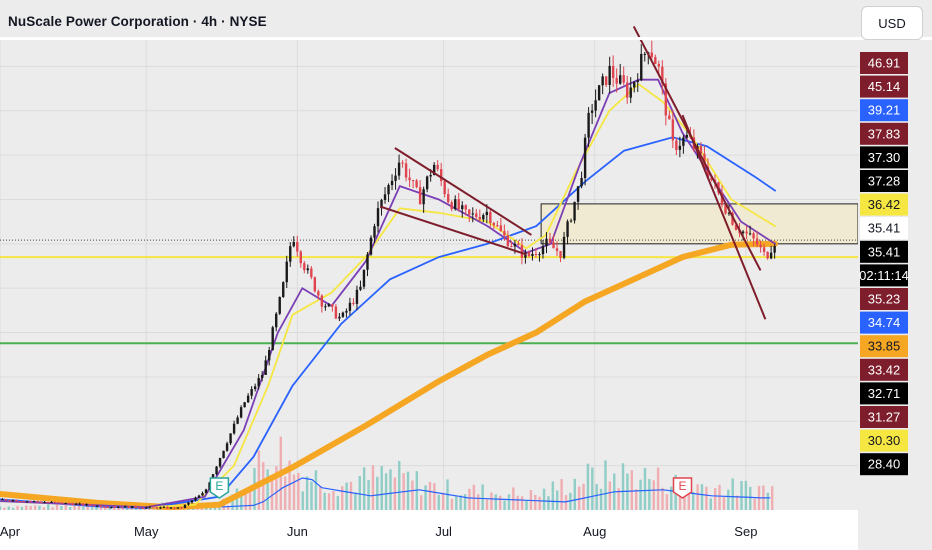 The height and width of the screenshot is (550, 932). I want to click on price-axis-label: 36.42, so click(884, 204).